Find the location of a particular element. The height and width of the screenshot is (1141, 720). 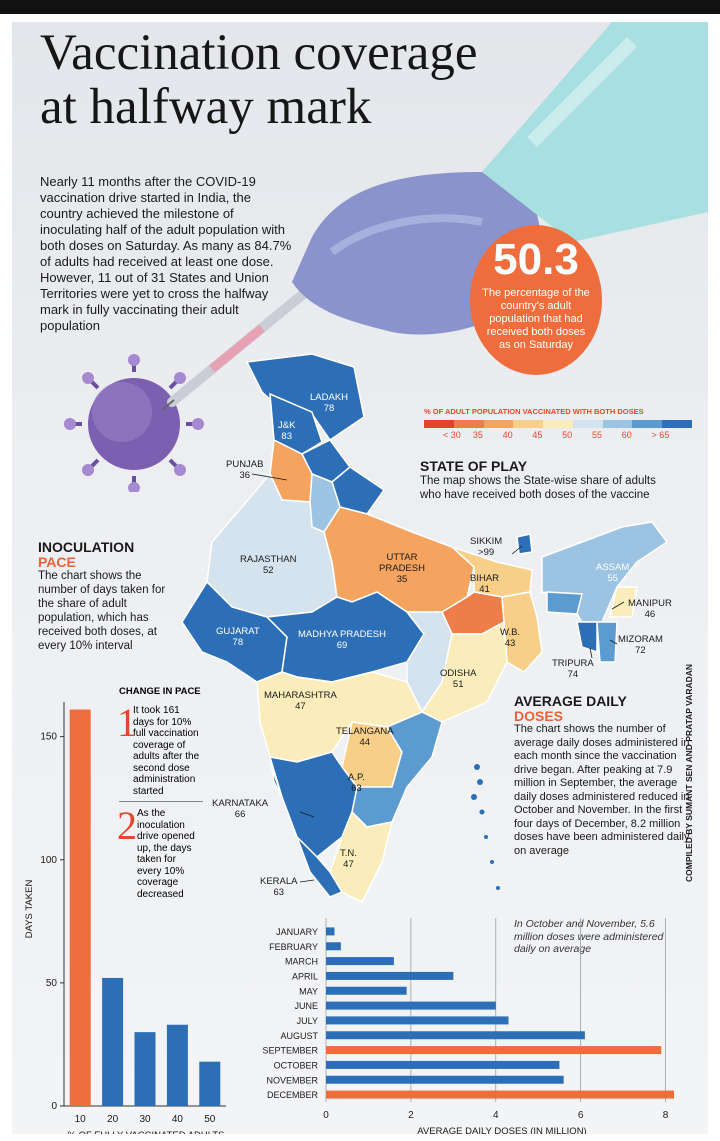

legend-labels: < 30 35 40 45 50 55 60 > 65 is located at coordinates (558, 436).